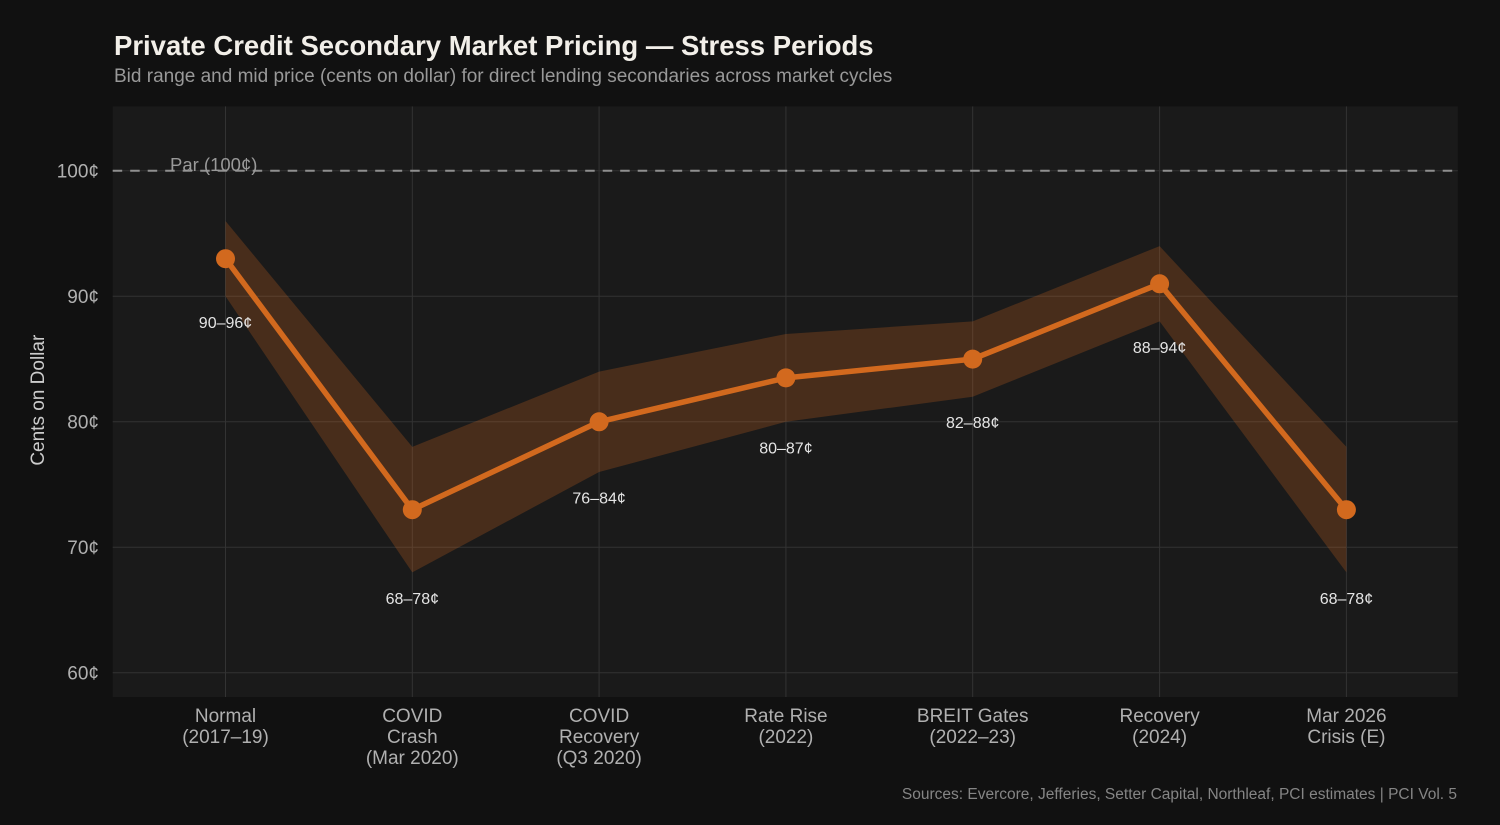 This screenshot has height=825, width=1500. I want to click on svg-text: 82–88¢, so click(972, 423).